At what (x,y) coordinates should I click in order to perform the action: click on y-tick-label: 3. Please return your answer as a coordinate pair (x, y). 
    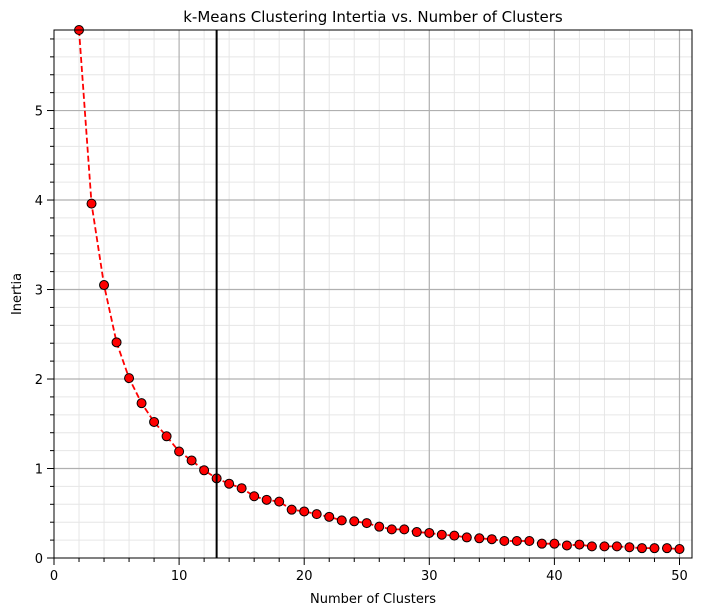
    Looking at the image, I should click on (39, 291).